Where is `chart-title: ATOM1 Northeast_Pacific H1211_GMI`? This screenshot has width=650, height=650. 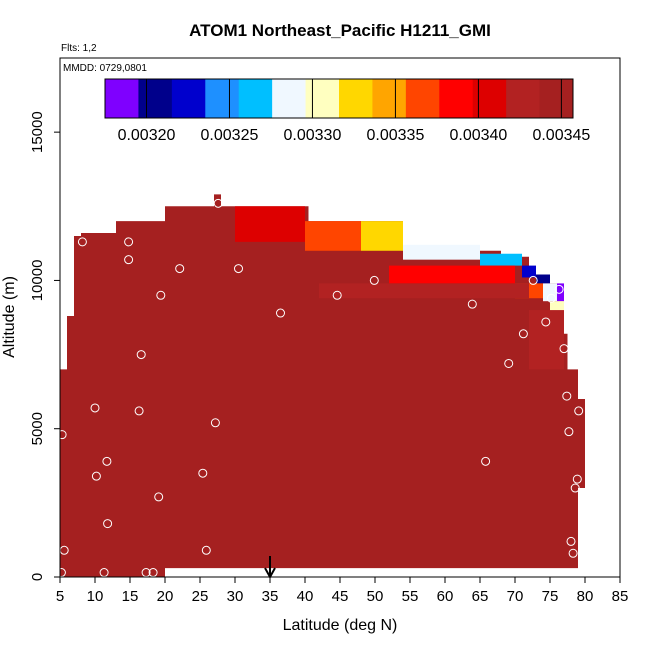
chart-title: ATOM1 Northeast_Pacific H1211_GMI is located at coordinates (340, 30).